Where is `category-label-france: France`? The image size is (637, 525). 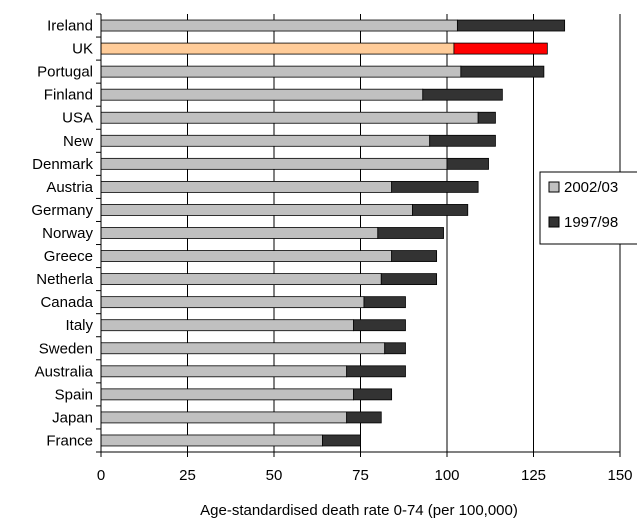
category-label-france: France is located at coordinates (69, 440).